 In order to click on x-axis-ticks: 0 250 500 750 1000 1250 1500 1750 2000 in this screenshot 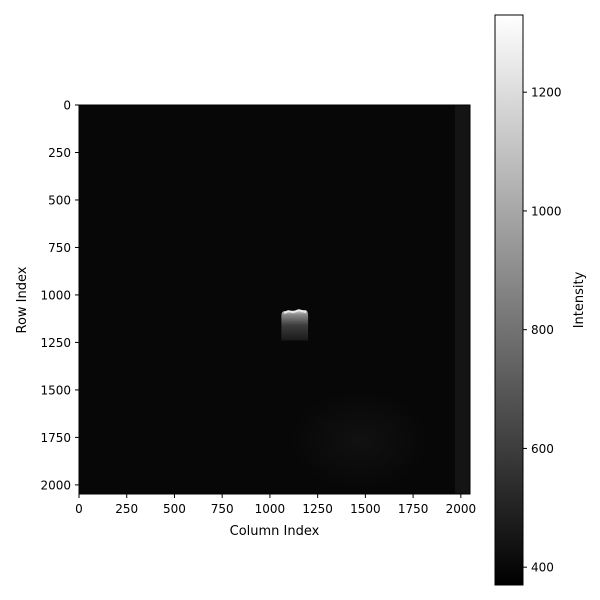, I will do `click(275, 505)`.